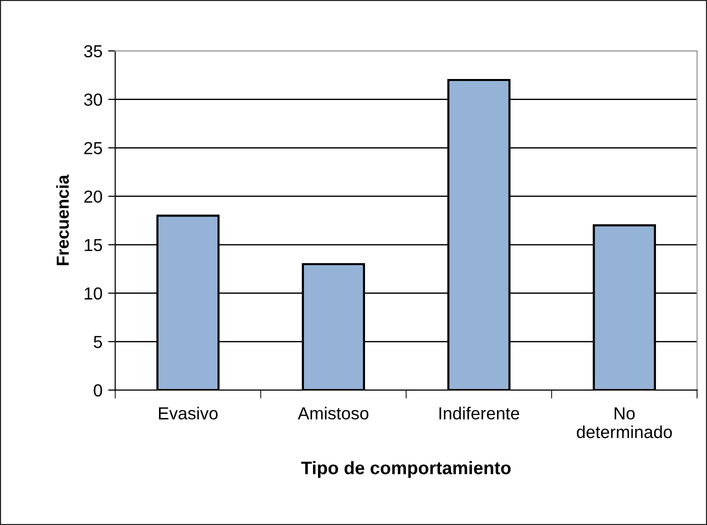  What do you see at coordinates (98, 390) in the screenshot?
I see `y-tick-label: 0` at bounding box center [98, 390].